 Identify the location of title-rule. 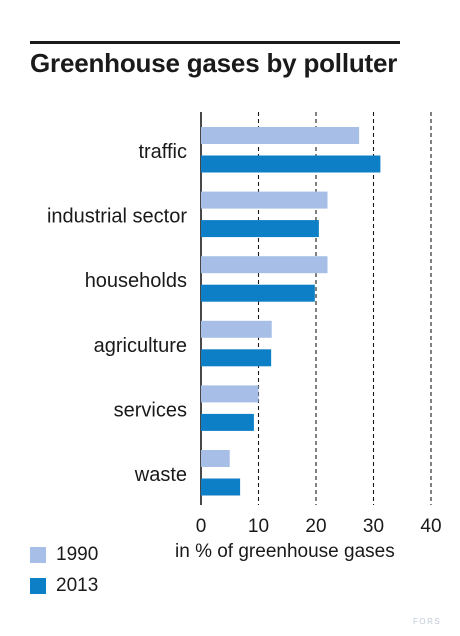
(215, 42).